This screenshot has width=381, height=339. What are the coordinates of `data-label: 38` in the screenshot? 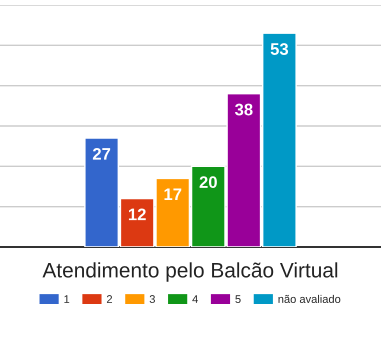 It's located at (243, 110).